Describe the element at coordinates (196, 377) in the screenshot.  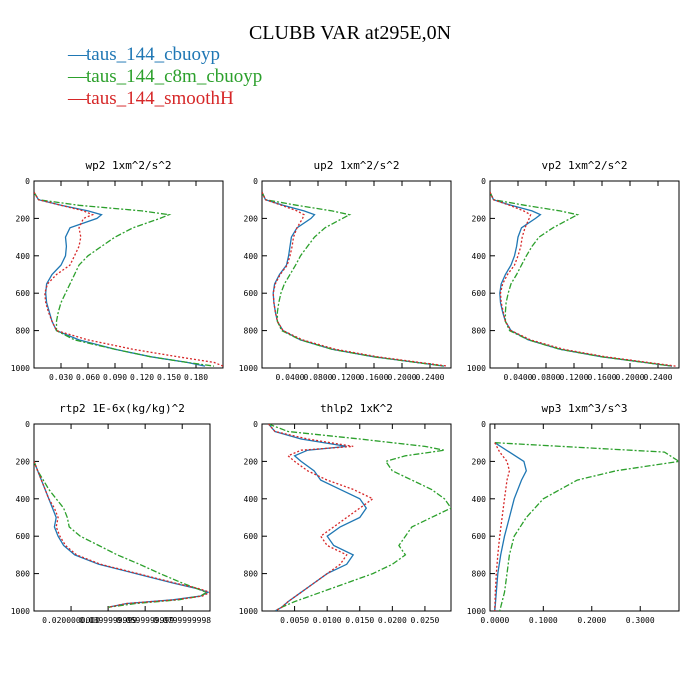
I see `x-tick-label: 0.180` at that location.